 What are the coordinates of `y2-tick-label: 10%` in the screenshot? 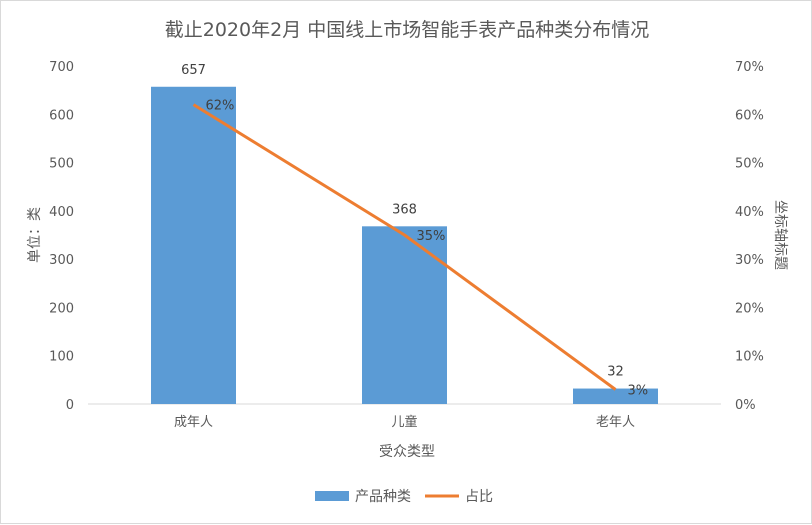 It's located at (749, 357).